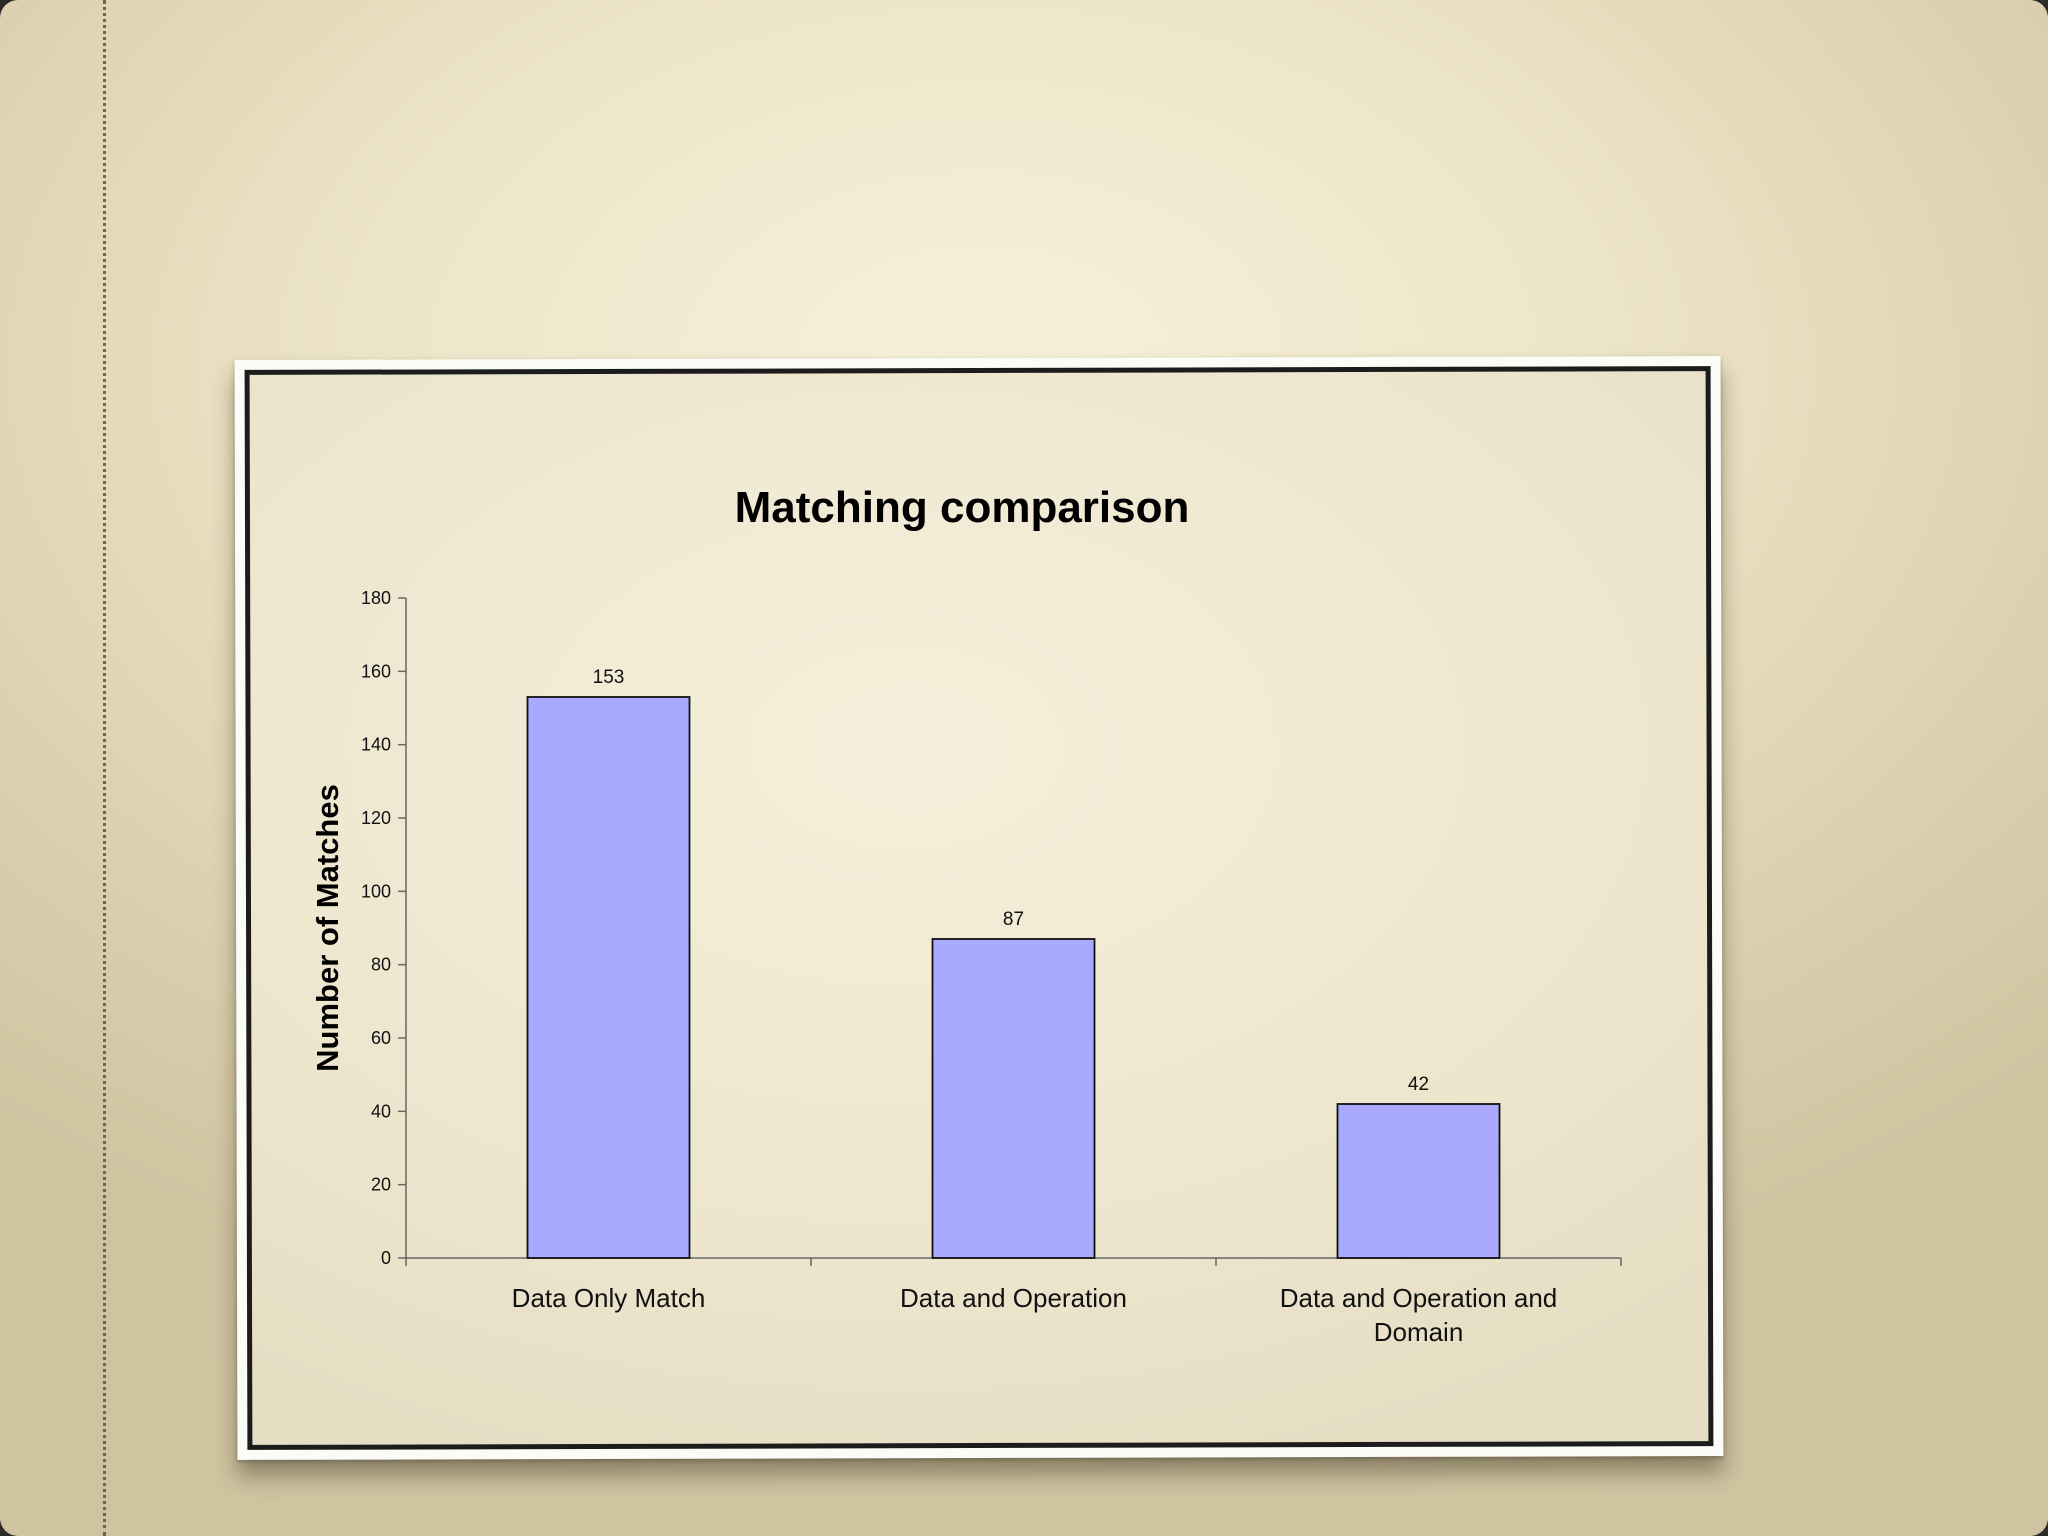 The image size is (2048, 1536). Describe the element at coordinates (327, 928) in the screenshot. I see `y-axis-title: Number of Matches` at that location.